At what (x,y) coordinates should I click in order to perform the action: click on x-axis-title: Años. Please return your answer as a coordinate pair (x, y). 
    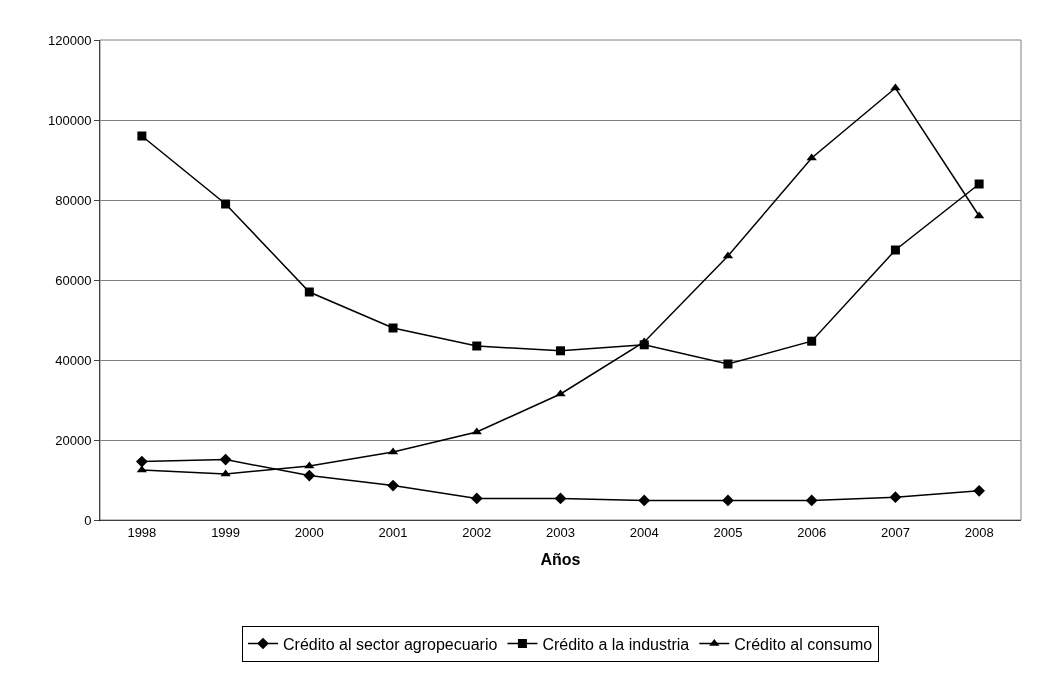
    Looking at the image, I should click on (560, 560).